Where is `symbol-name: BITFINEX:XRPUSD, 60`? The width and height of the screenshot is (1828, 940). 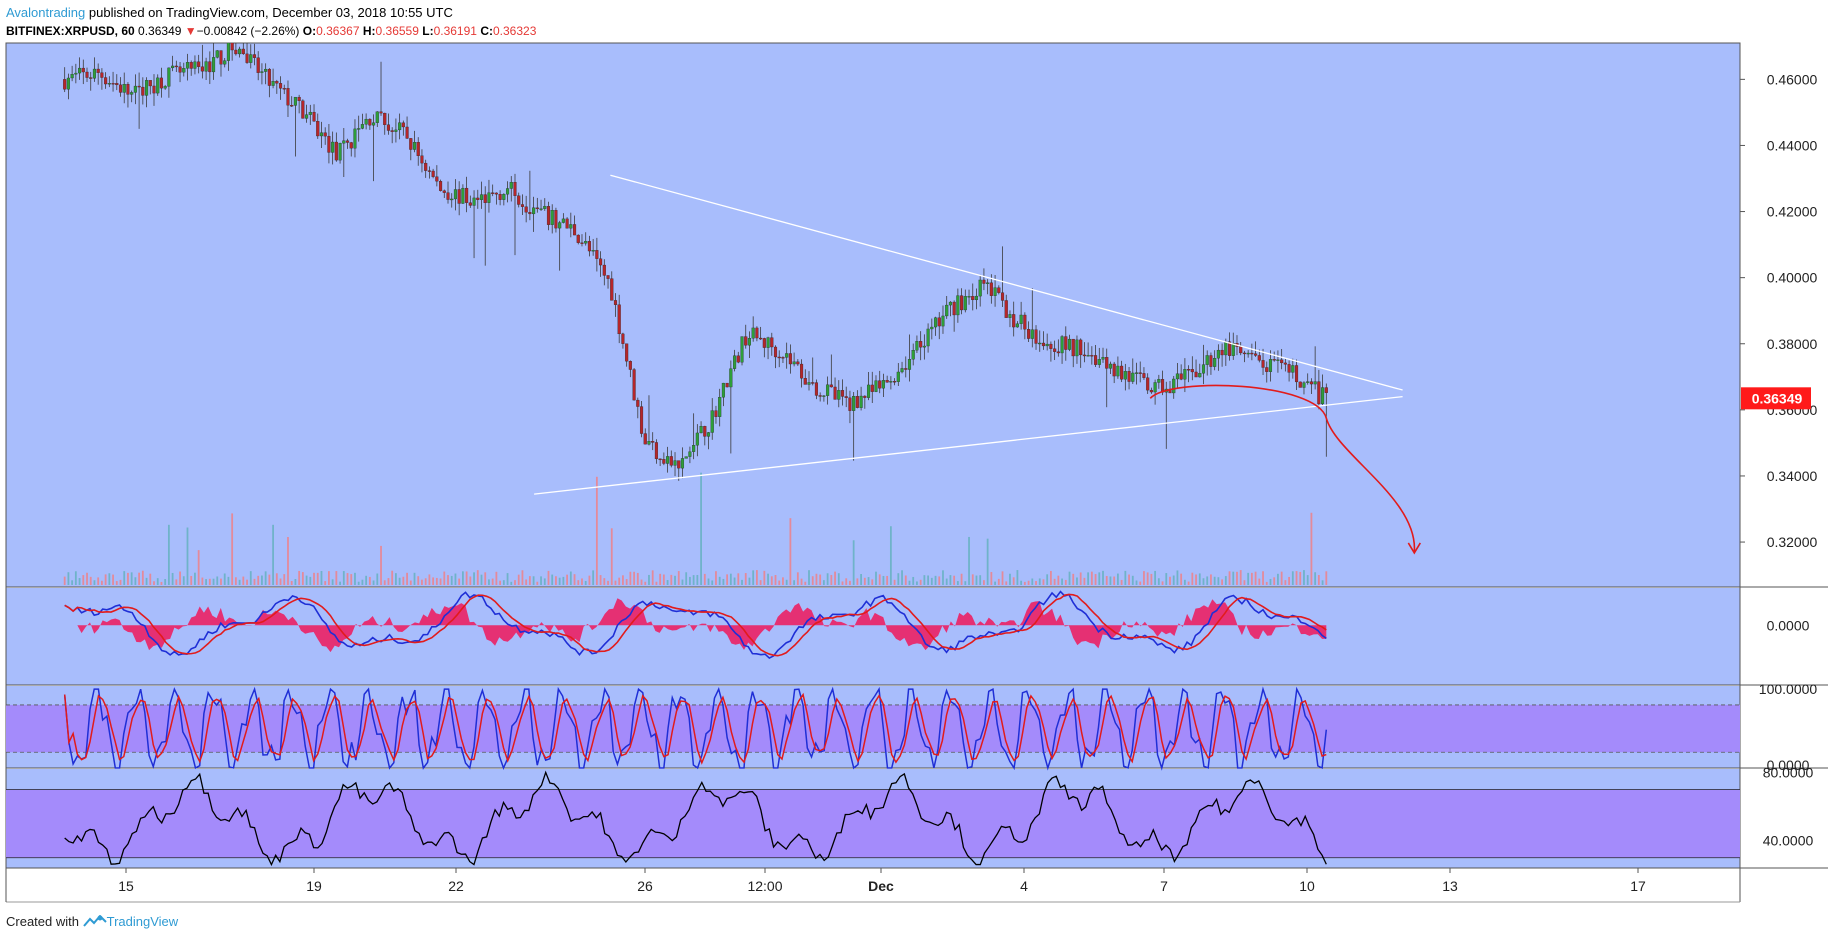
symbol-name: BITFINEX:XRPUSD, 60 is located at coordinates (70, 31).